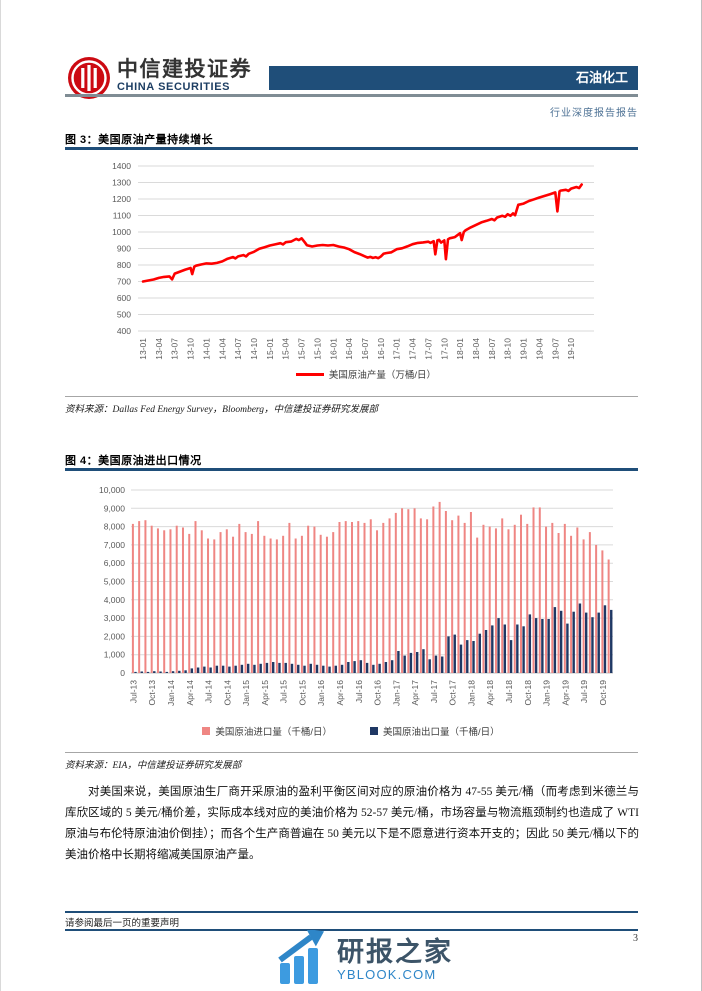  Describe the element at coordinates (395, 952) in the screenshot. I see `watermark-name: 研报之家` at that location.